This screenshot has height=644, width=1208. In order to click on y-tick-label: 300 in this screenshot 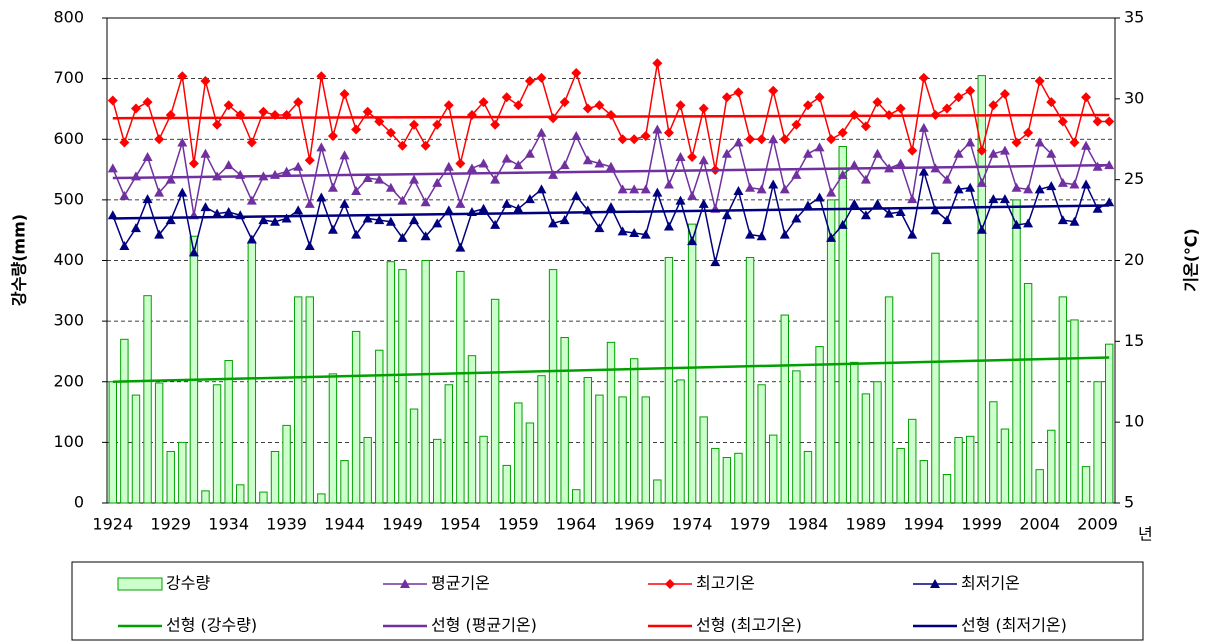, I will do `click(68, 320)`.